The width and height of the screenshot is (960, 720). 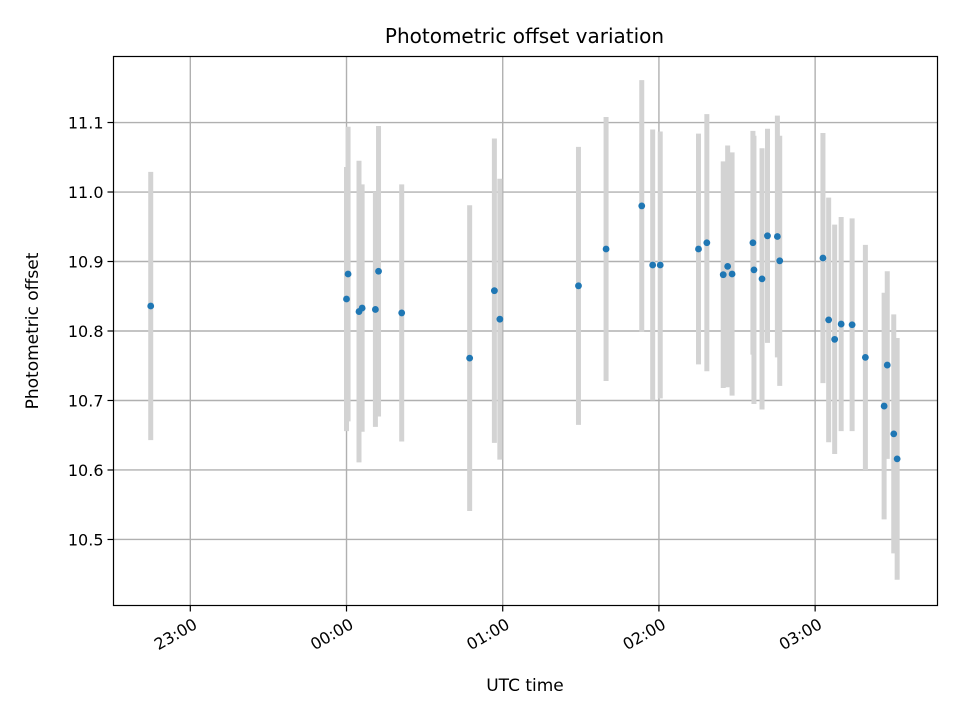 What do you see at coordinates (331, 635) in the screenshot?
I see `x-tick-label: 00:00` at bounding box center [331, 635].